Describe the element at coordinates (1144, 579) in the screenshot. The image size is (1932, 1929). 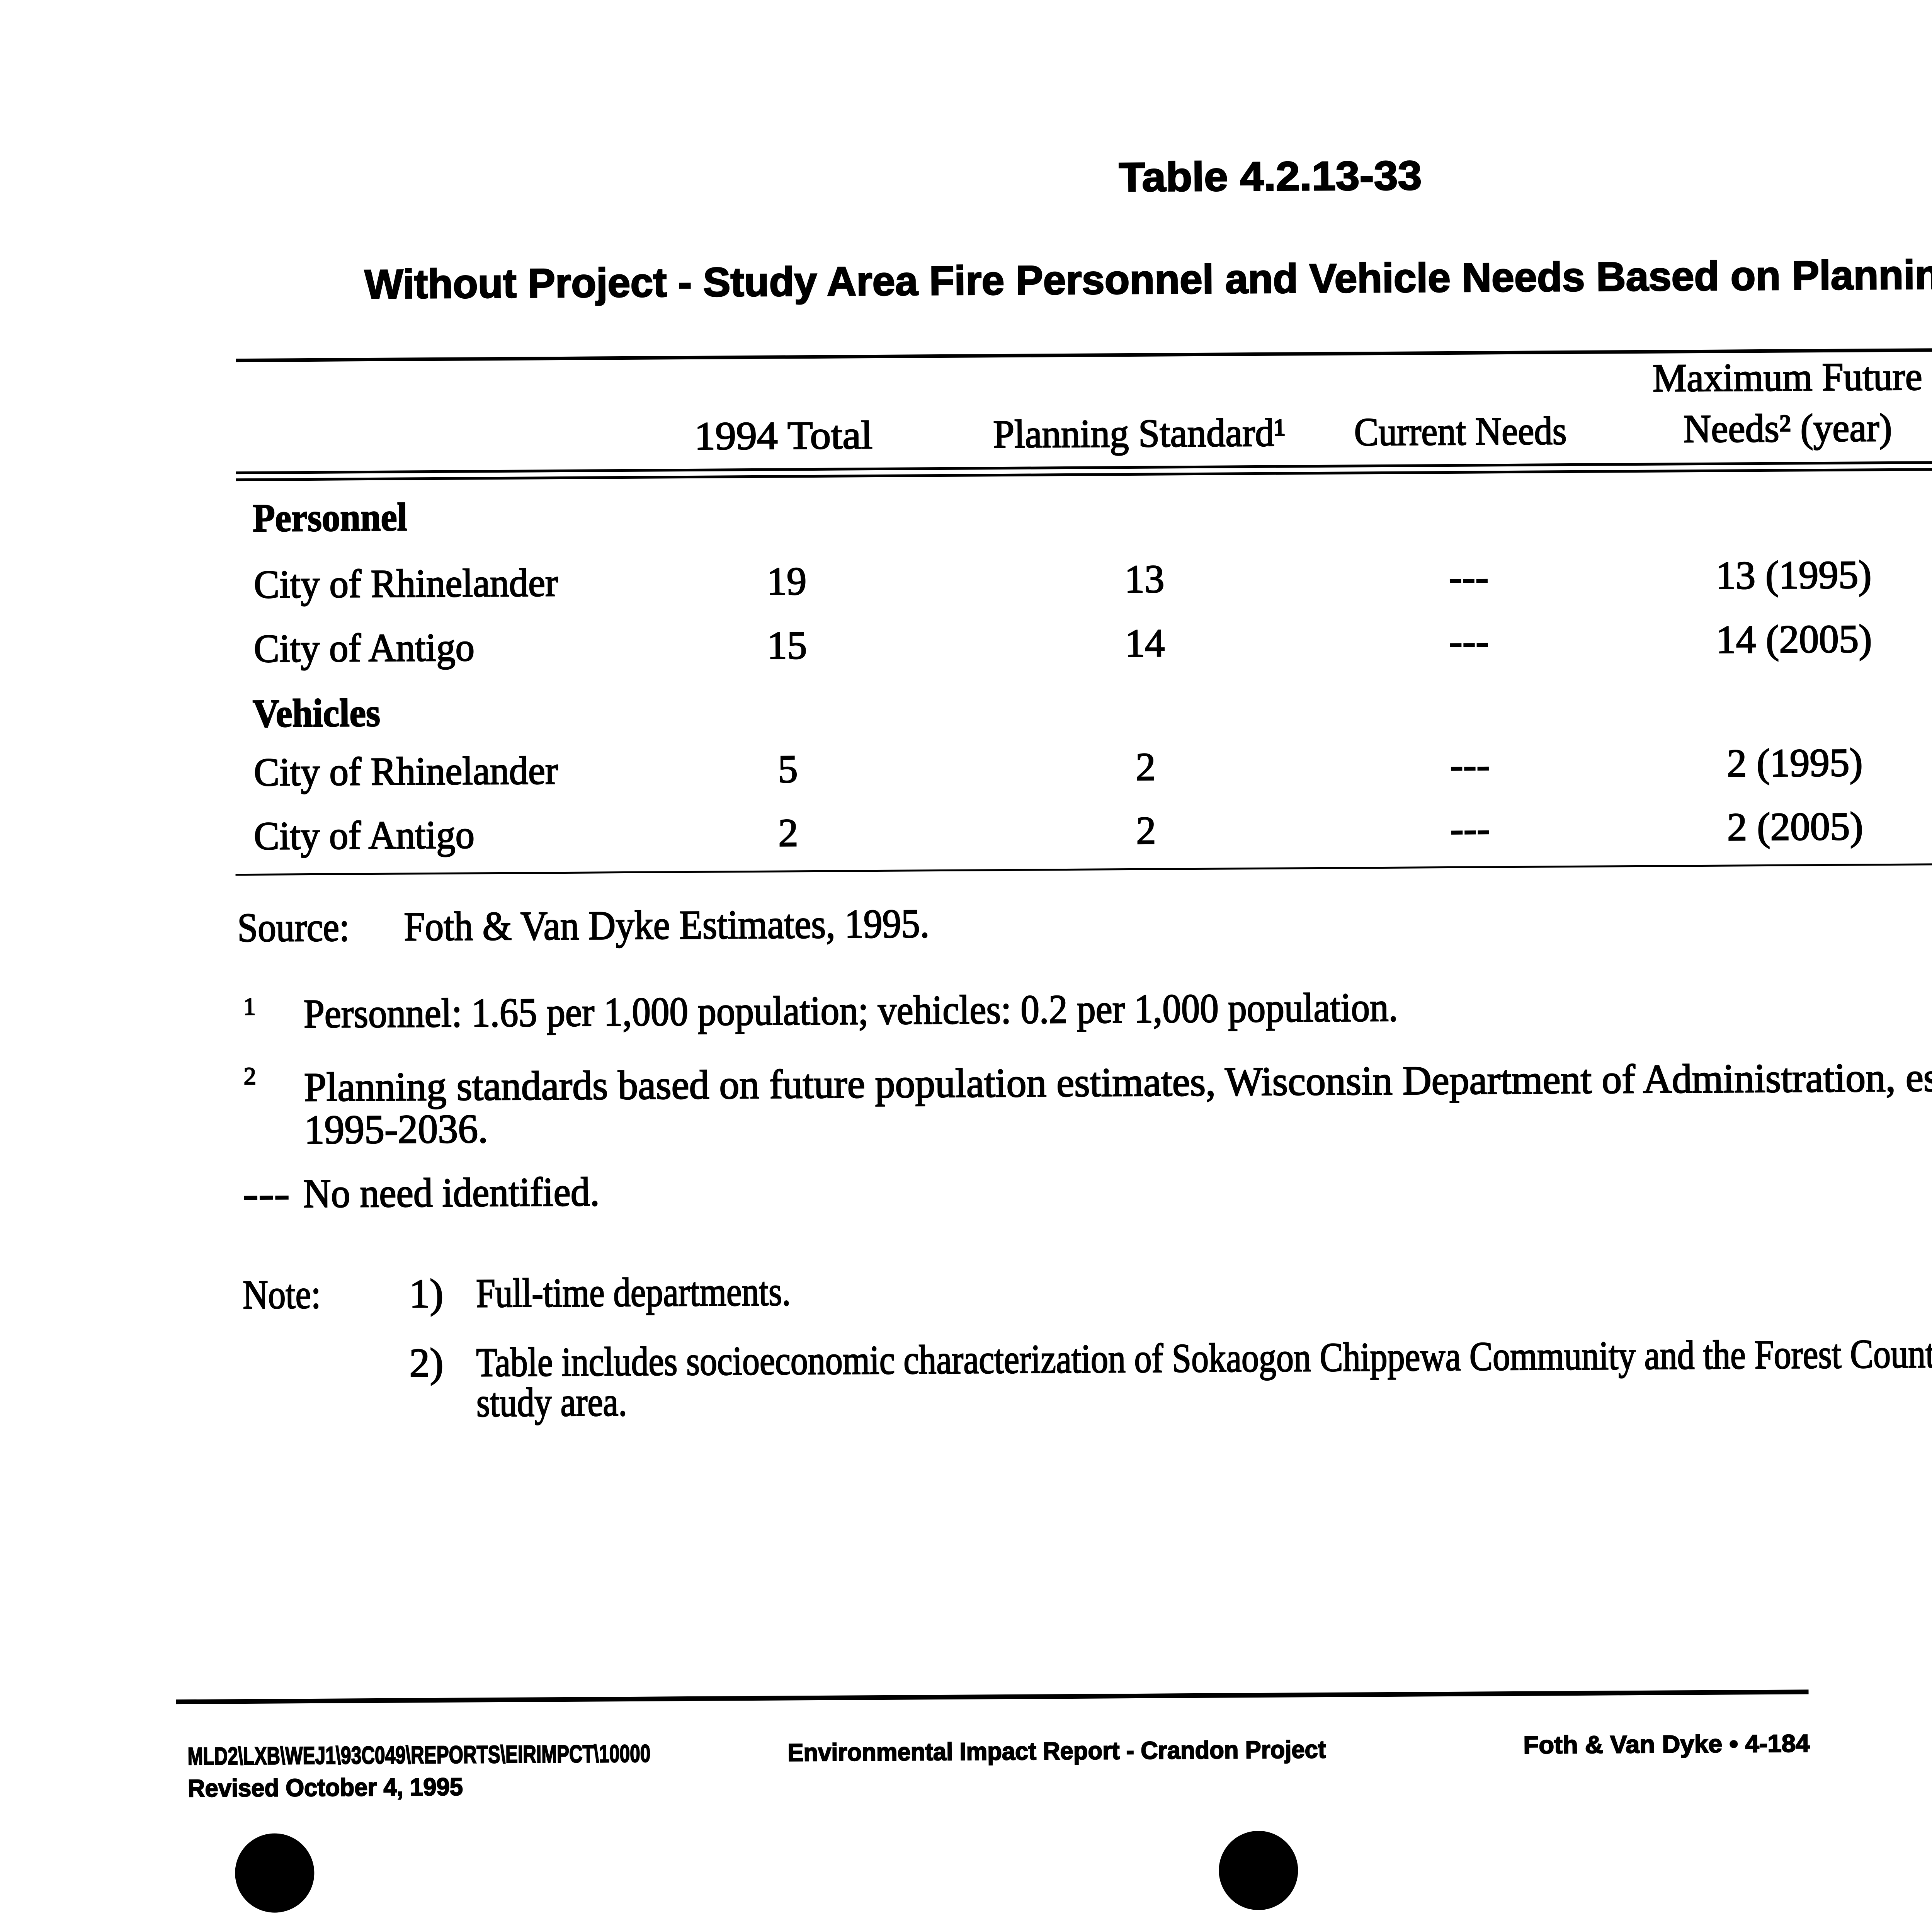
I see `cell-planning-standard: 13` at that location.